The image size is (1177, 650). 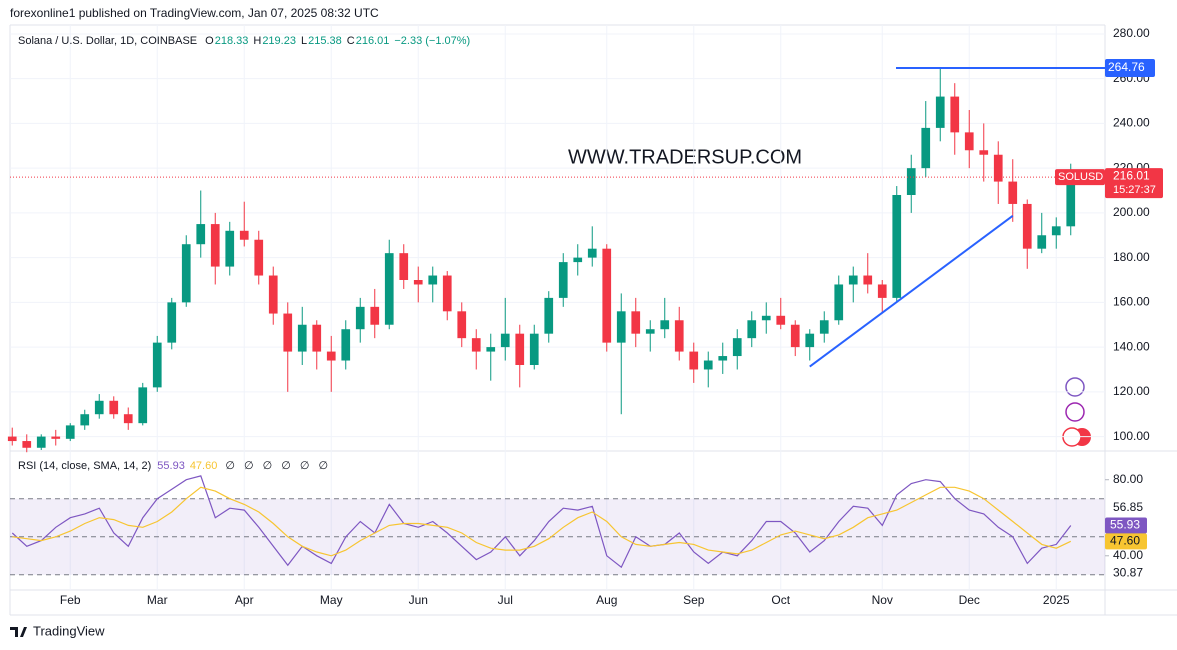 I want to click on x-tick-label: Aug, so click(x=606, y=600).